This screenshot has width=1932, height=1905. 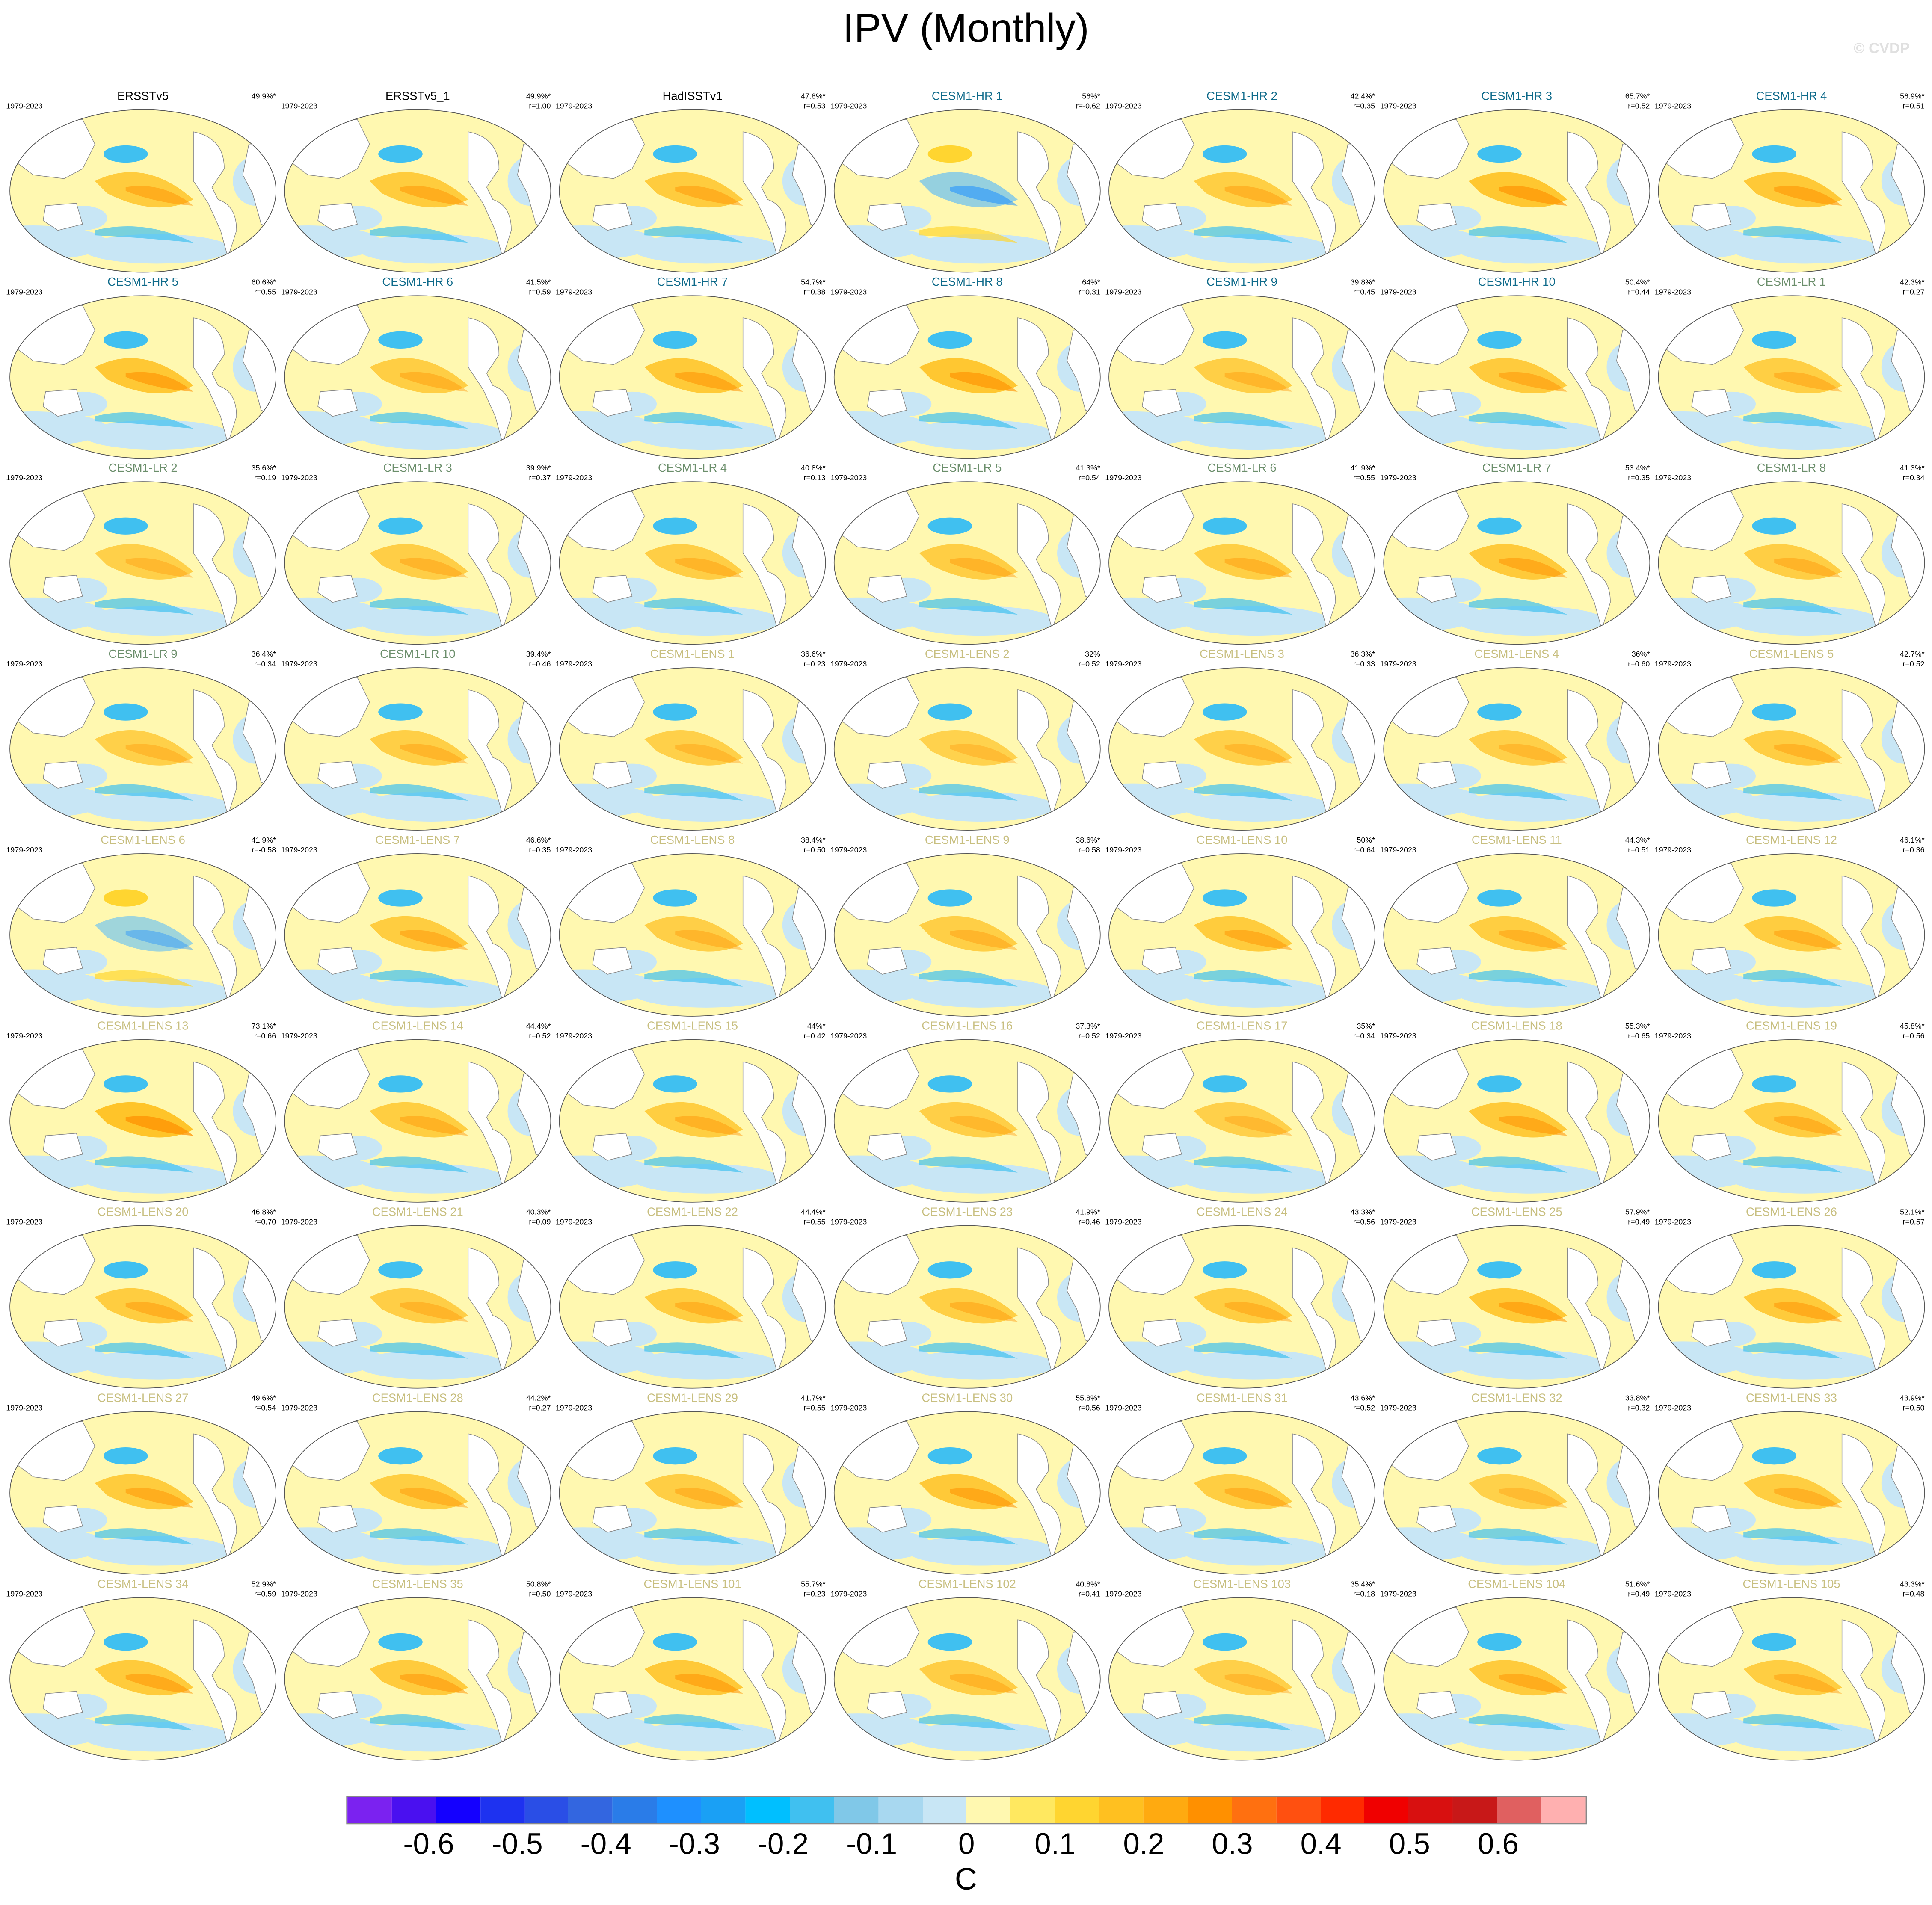 I want to click on map-panel: CESM1-LENS 25 1979-2023 57.9%* r=0.49, so click(x=1516, y=1301).